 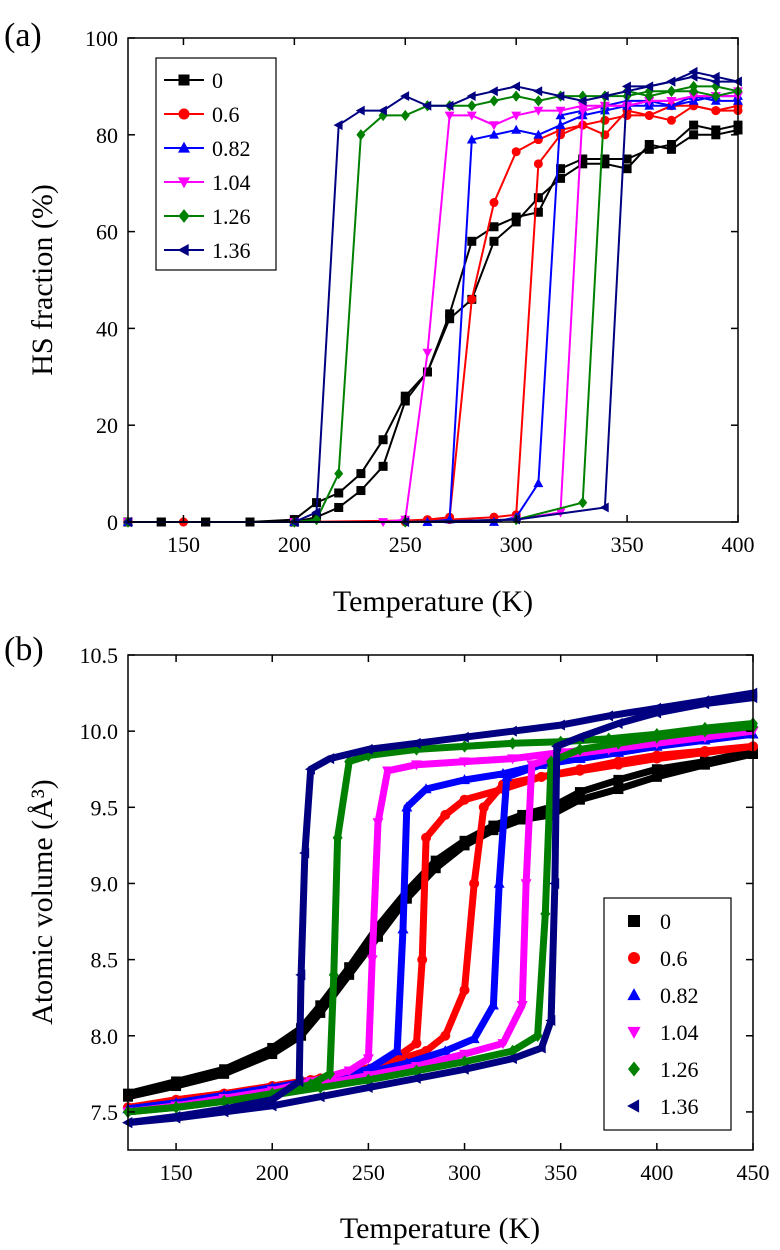 What do you see at coordinates (105, 1036) in the screenshot?
I see `panel-b-y-tick-label: 8.0` at bounding box center [105, 1036].